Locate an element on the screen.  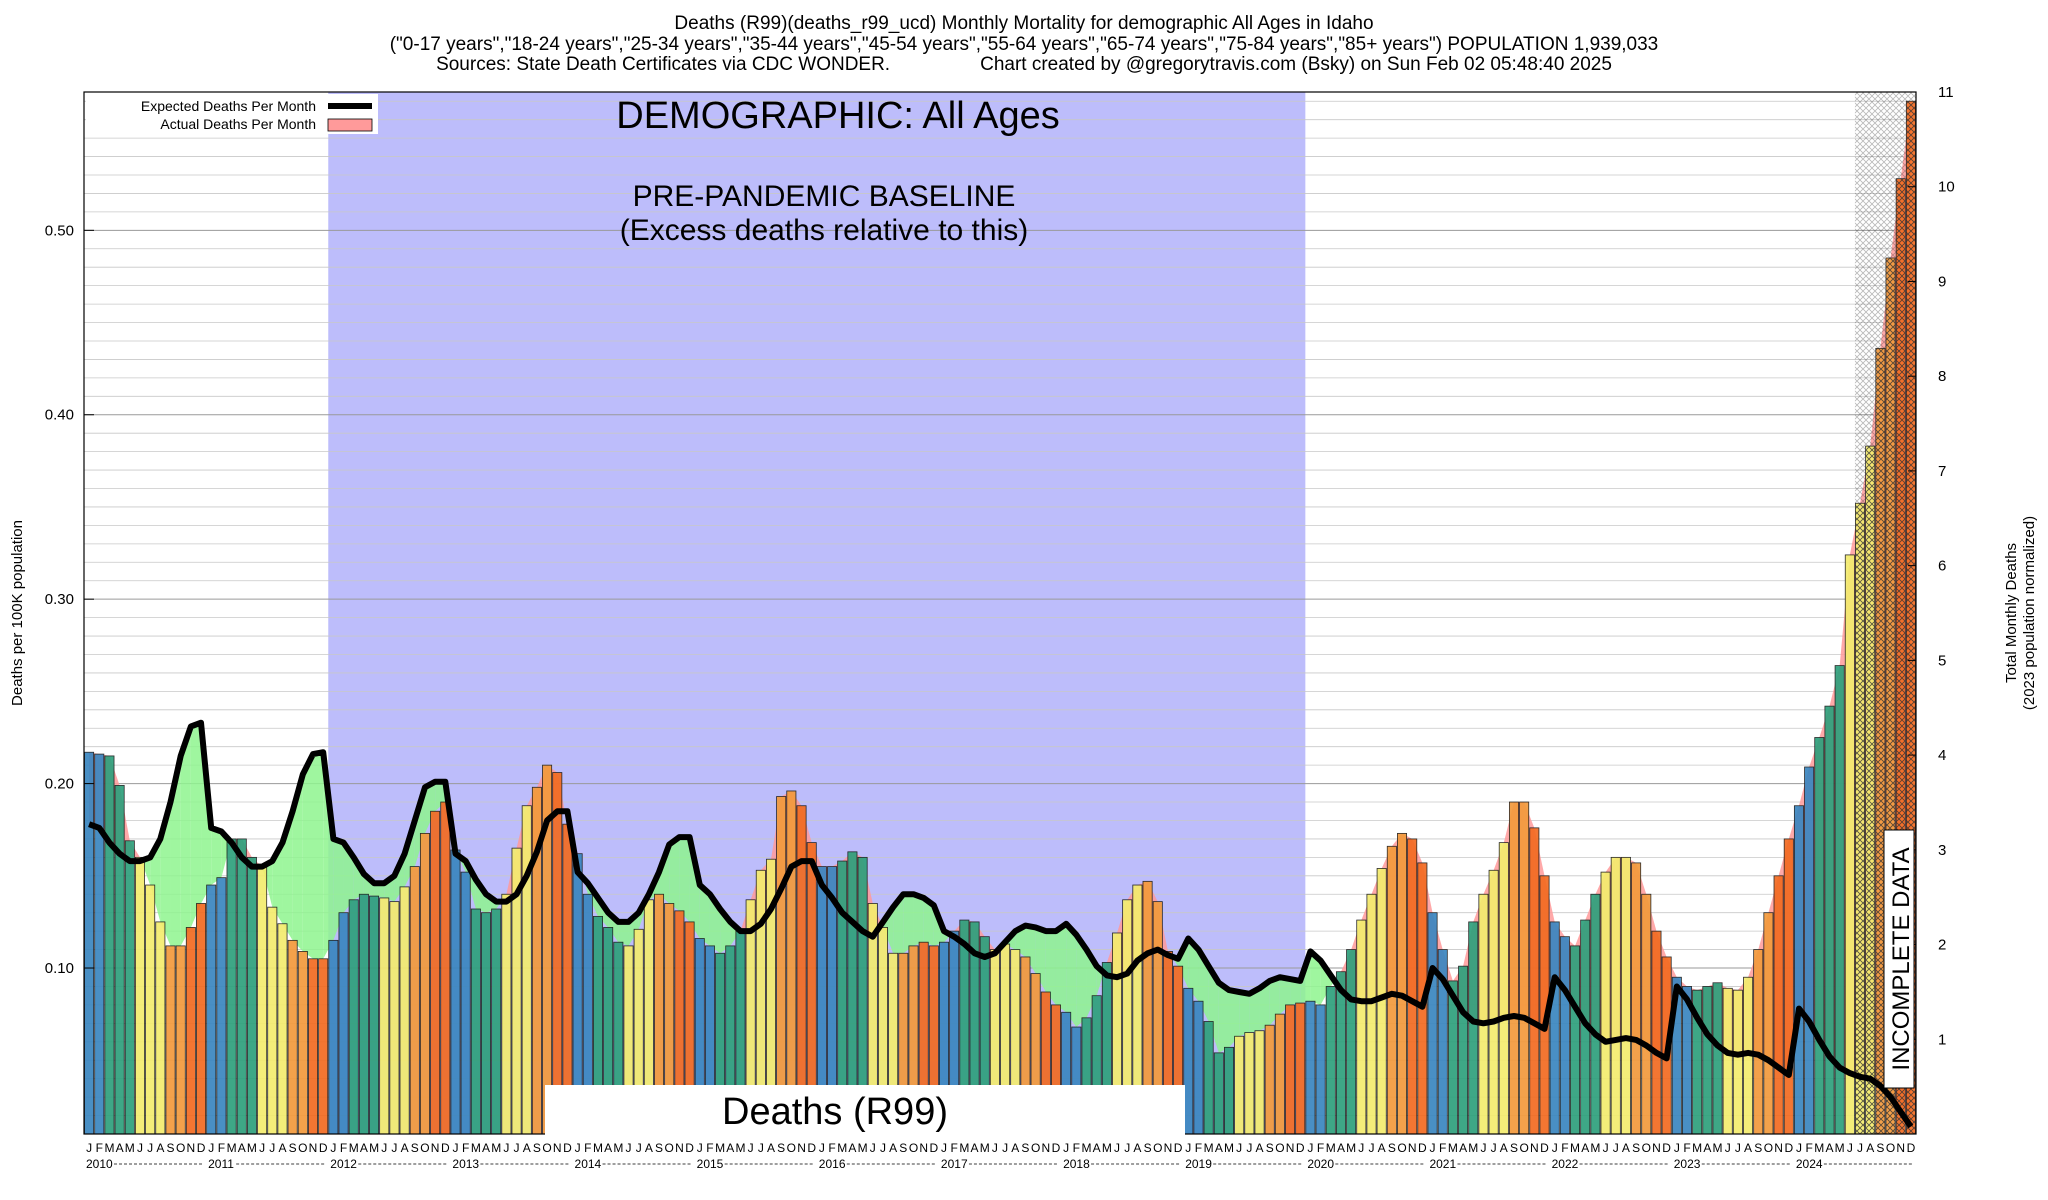
y2-tick-label: 9 is located at coordinates (1942, 281).